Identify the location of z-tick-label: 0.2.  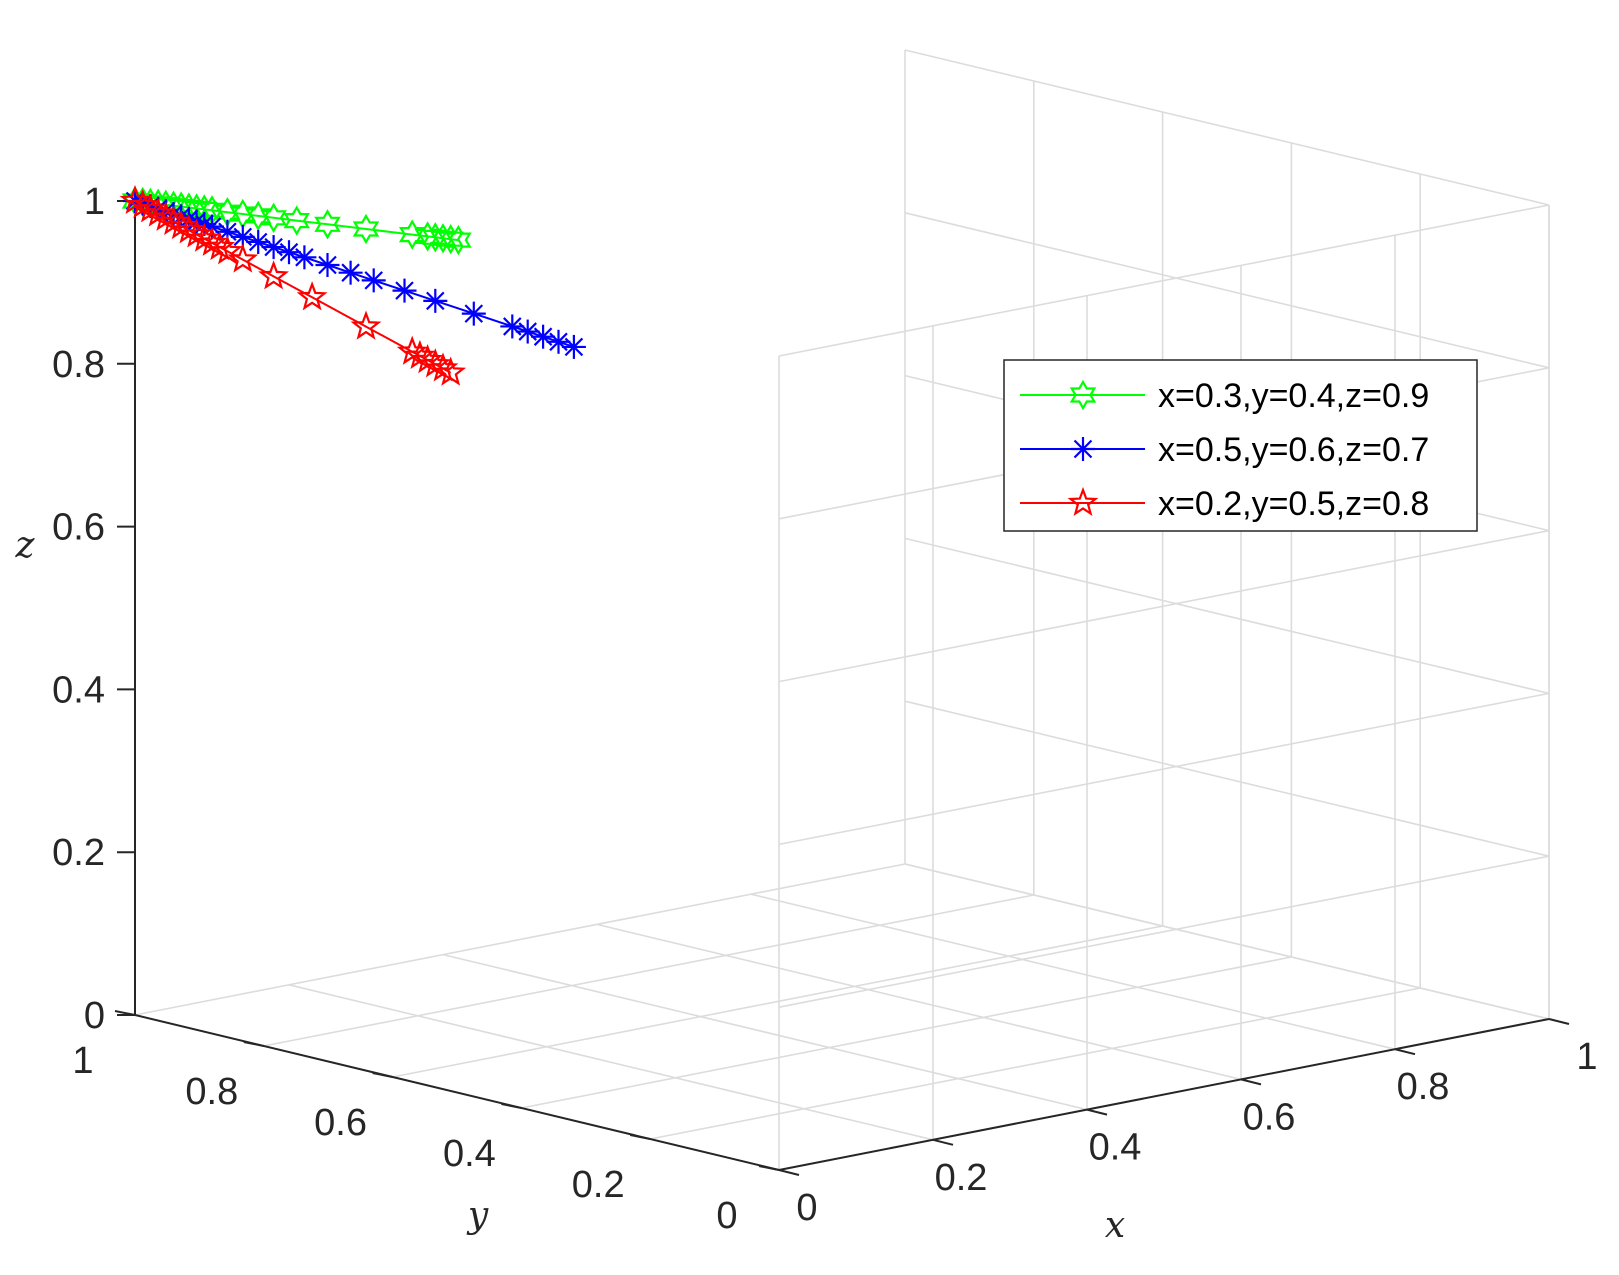
(78, 853).